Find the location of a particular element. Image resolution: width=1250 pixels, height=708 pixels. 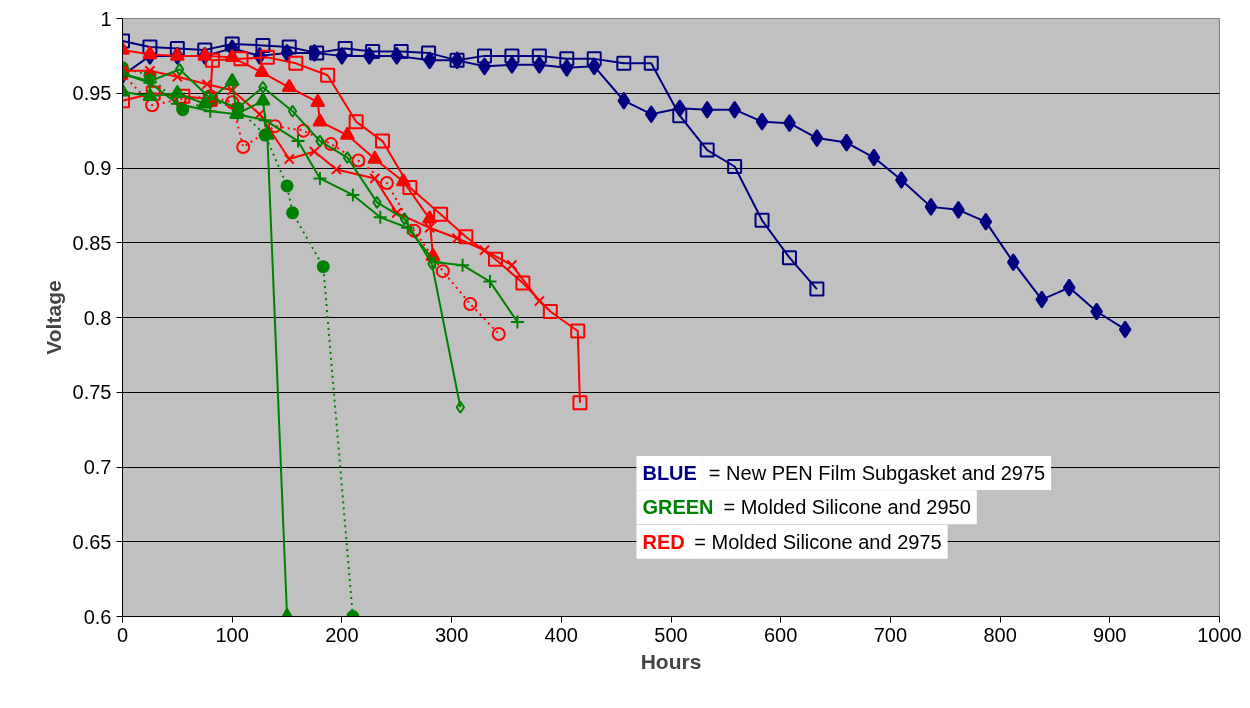

annotation: GREEN = Molded Silicone and 2950 is located at coordinates (806, 507).